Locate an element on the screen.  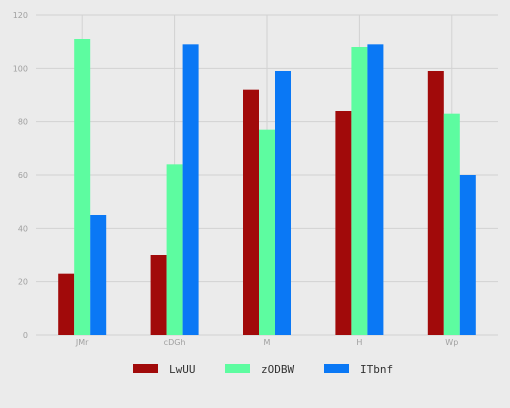
x-tick-label: M is located at coordinates (267, 342).